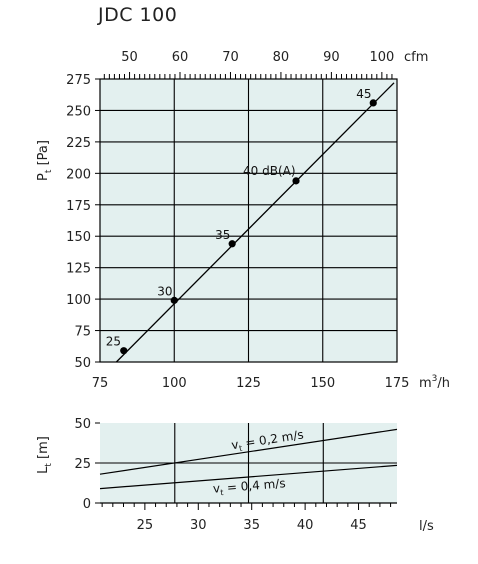 The height and width of the screenshot is (564, 478). I want to click on point-label: 35, so click(222, 235).